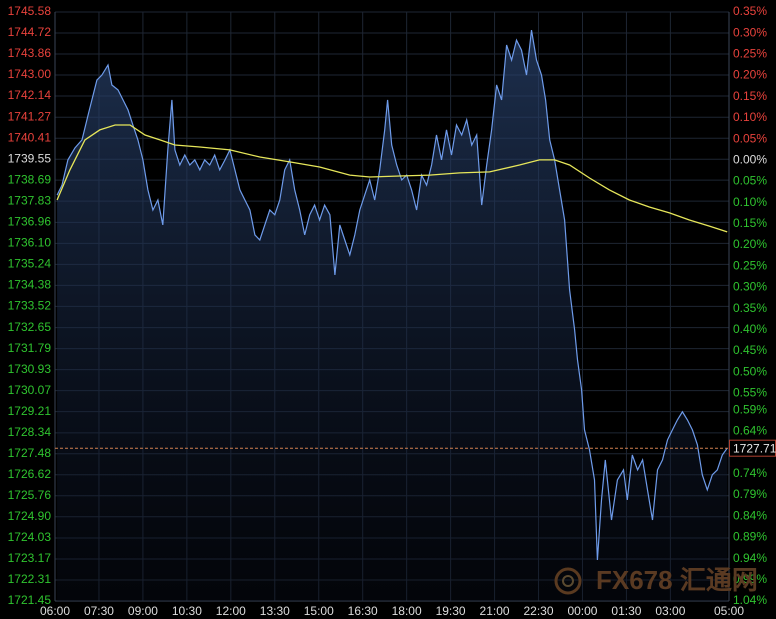 Image resolution: width=776 pixels, height=619 pixels. Describe the element at coordinates (30, 137) in the screenshot. I see `y-tick-label: 1740.41` at that location.